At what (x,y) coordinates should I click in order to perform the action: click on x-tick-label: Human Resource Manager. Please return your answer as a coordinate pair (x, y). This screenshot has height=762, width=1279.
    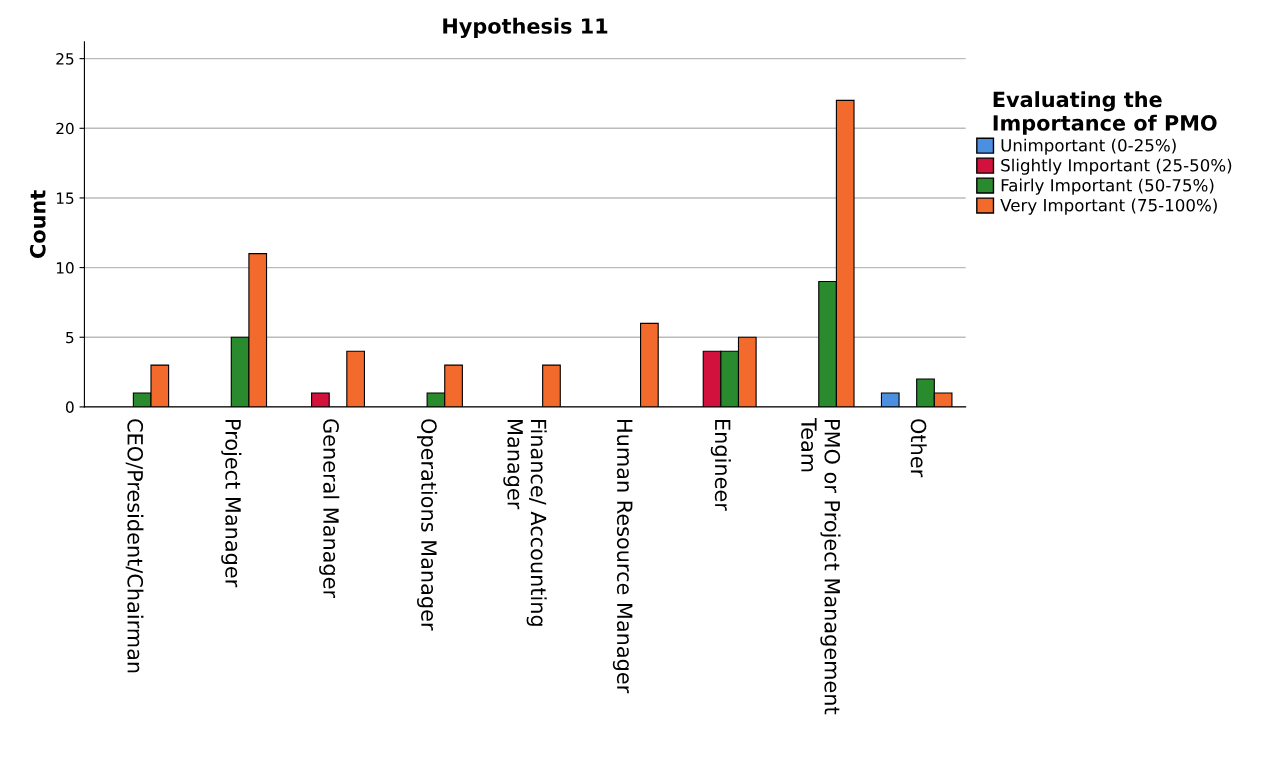
    Looking at the image, I should click on (622, 557).